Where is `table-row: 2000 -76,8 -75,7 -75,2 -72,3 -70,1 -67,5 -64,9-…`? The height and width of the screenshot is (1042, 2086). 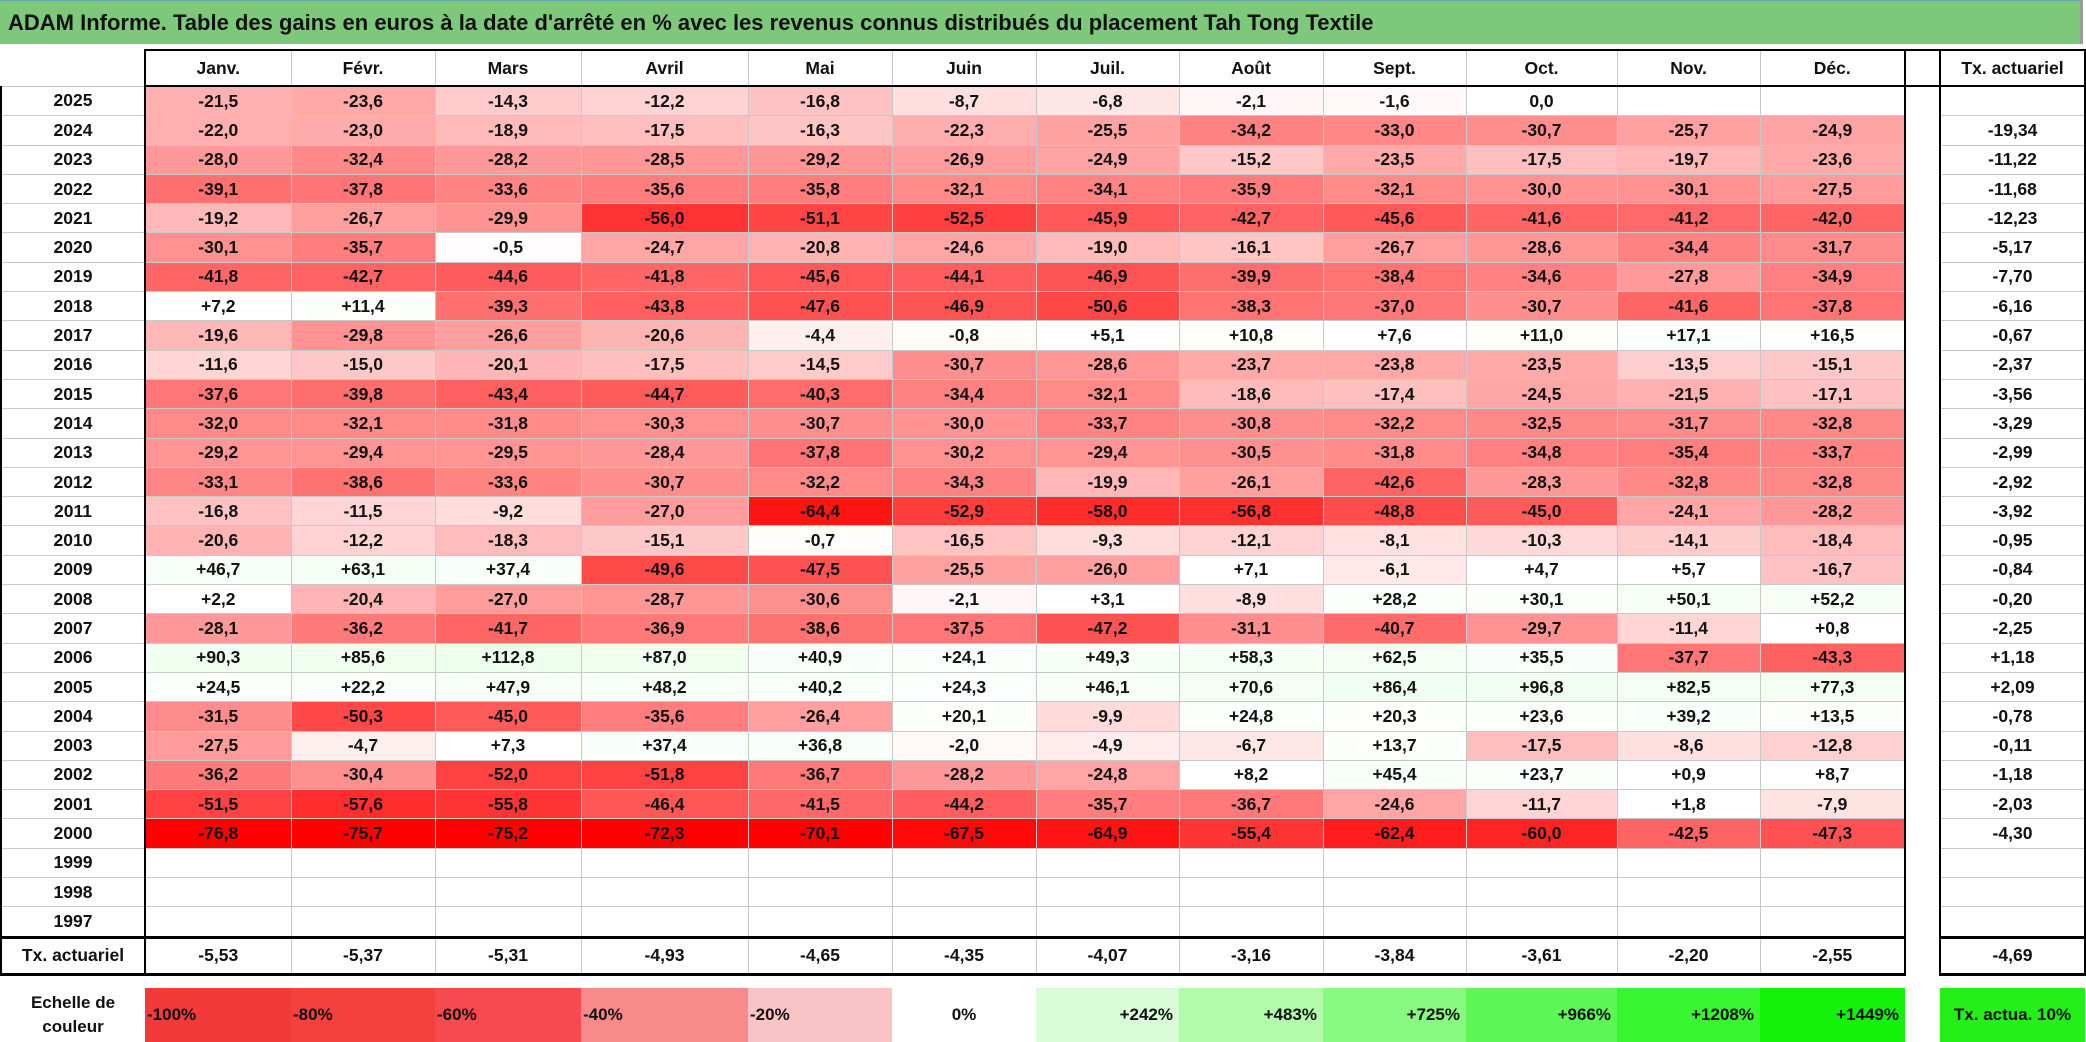 table-row: 2000 -76,8 -75,7 -75,2 -72,3 -70,1 -67,5 -64,9-… is located at coordinates (1043, 833).